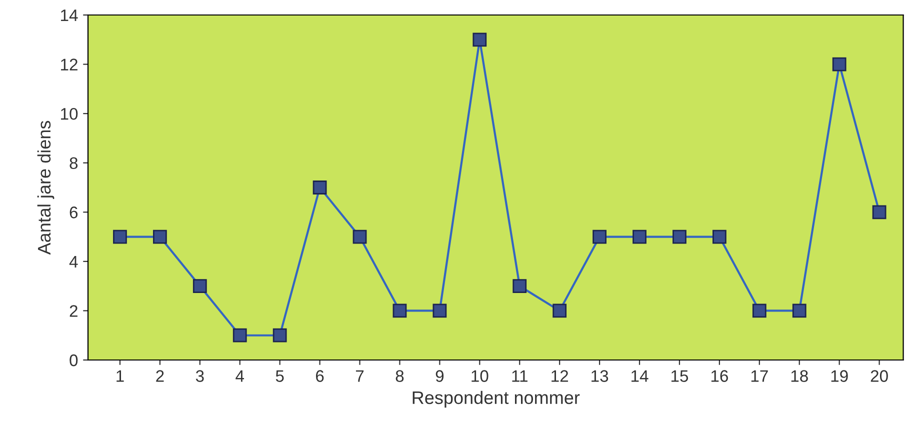 This screenshot has height=432, width=906. Describe the element at coordinates (74, 163) in the screenshot. I see `y-tick-label: 8` at that location.